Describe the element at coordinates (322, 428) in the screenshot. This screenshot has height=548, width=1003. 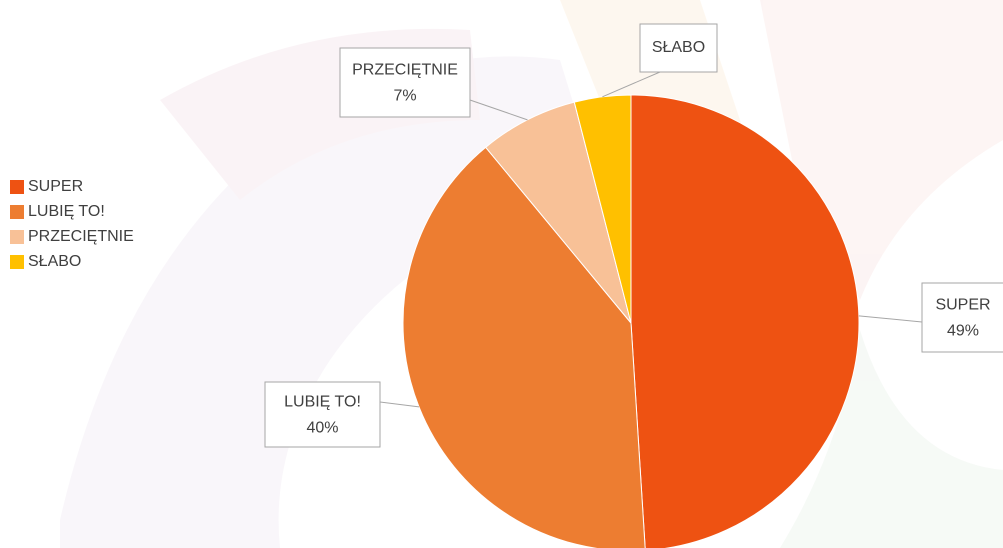
I see `label-value: 40%` at that location.